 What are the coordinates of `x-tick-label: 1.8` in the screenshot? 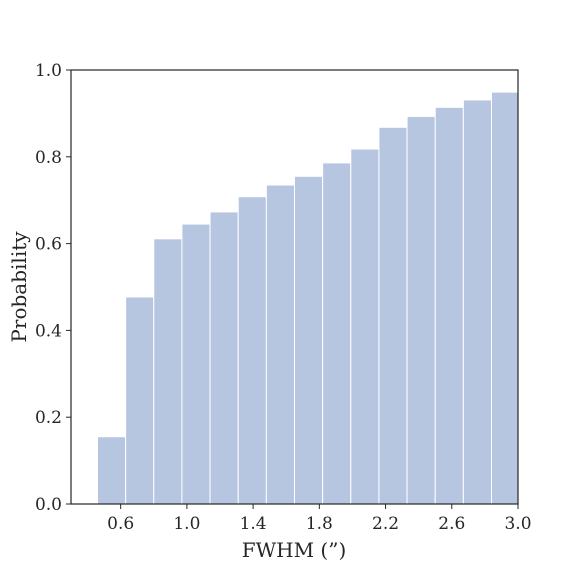 It's located at (319, 524).